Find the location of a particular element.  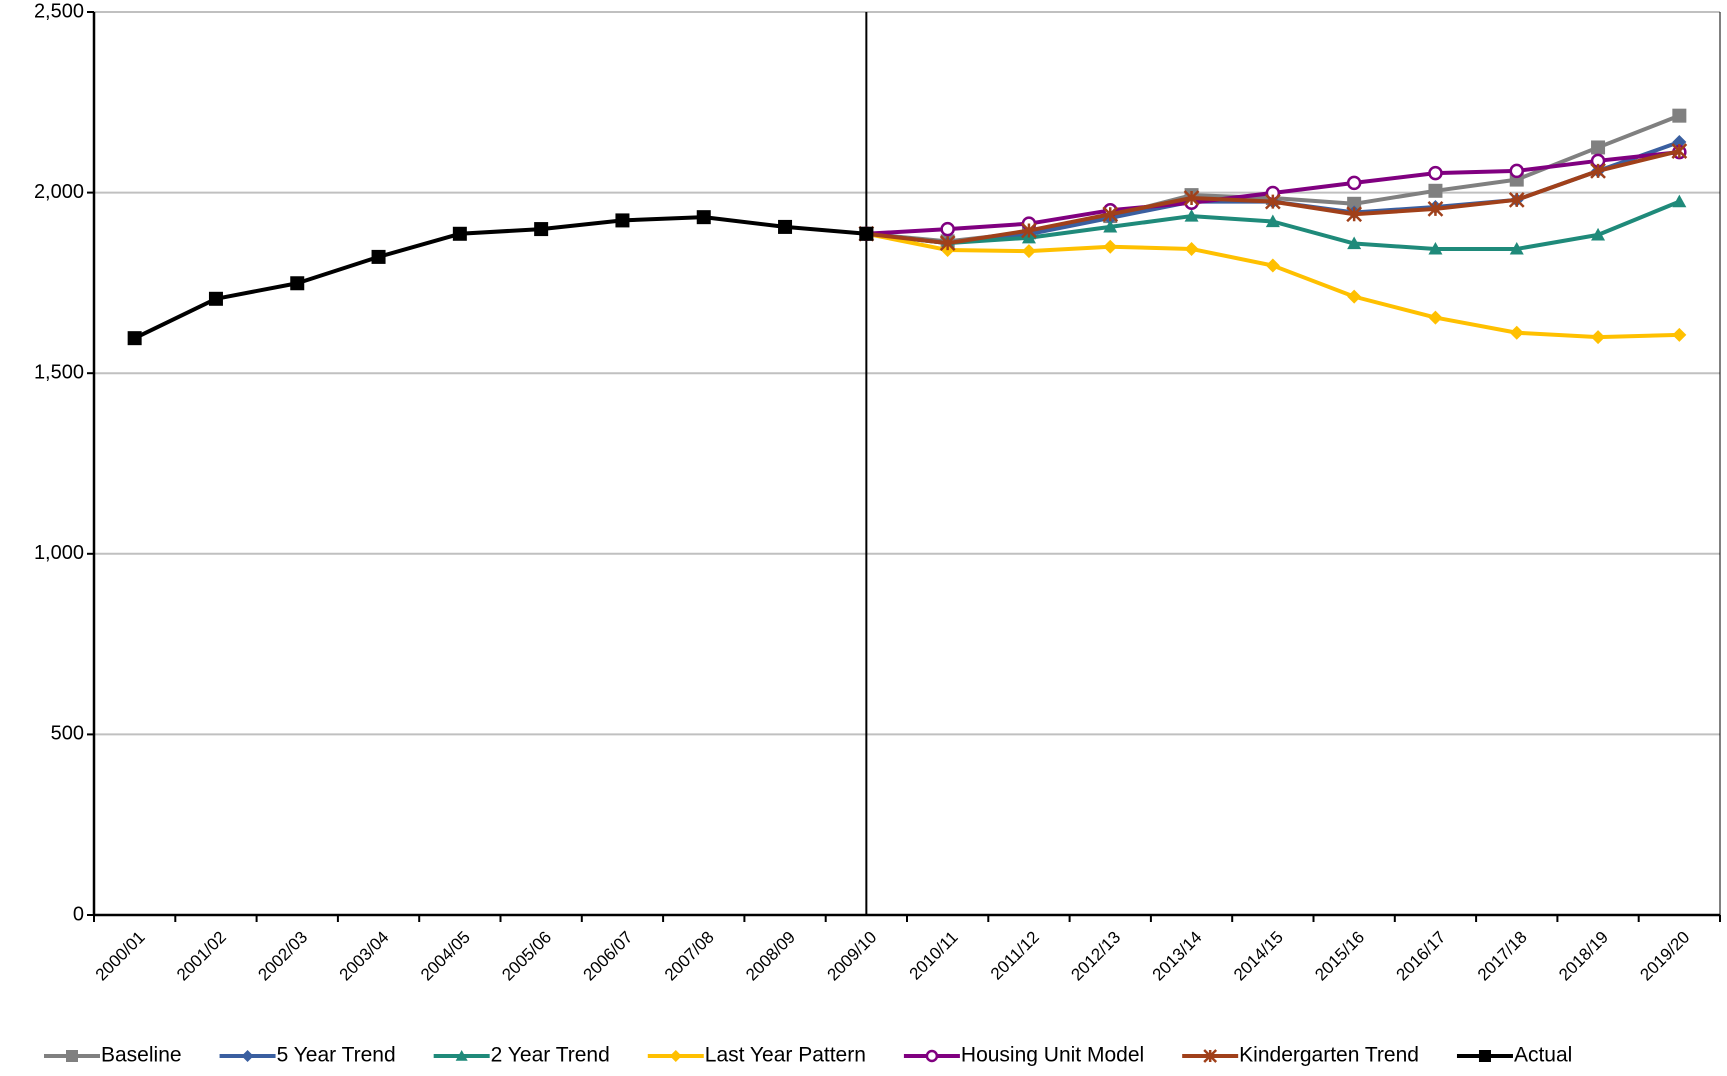

y-tick-label: 500 is located at coordinates (67, 734).